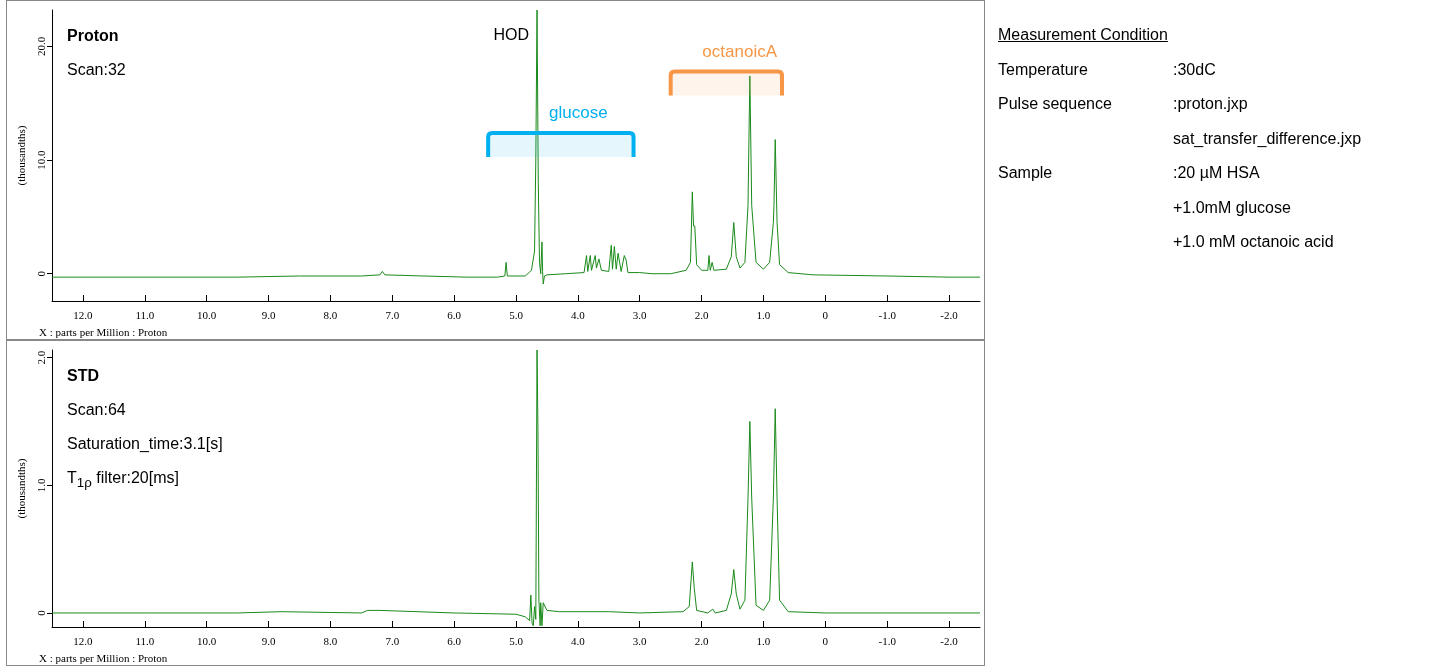  I want to click on text: STD, so click(83, 376).